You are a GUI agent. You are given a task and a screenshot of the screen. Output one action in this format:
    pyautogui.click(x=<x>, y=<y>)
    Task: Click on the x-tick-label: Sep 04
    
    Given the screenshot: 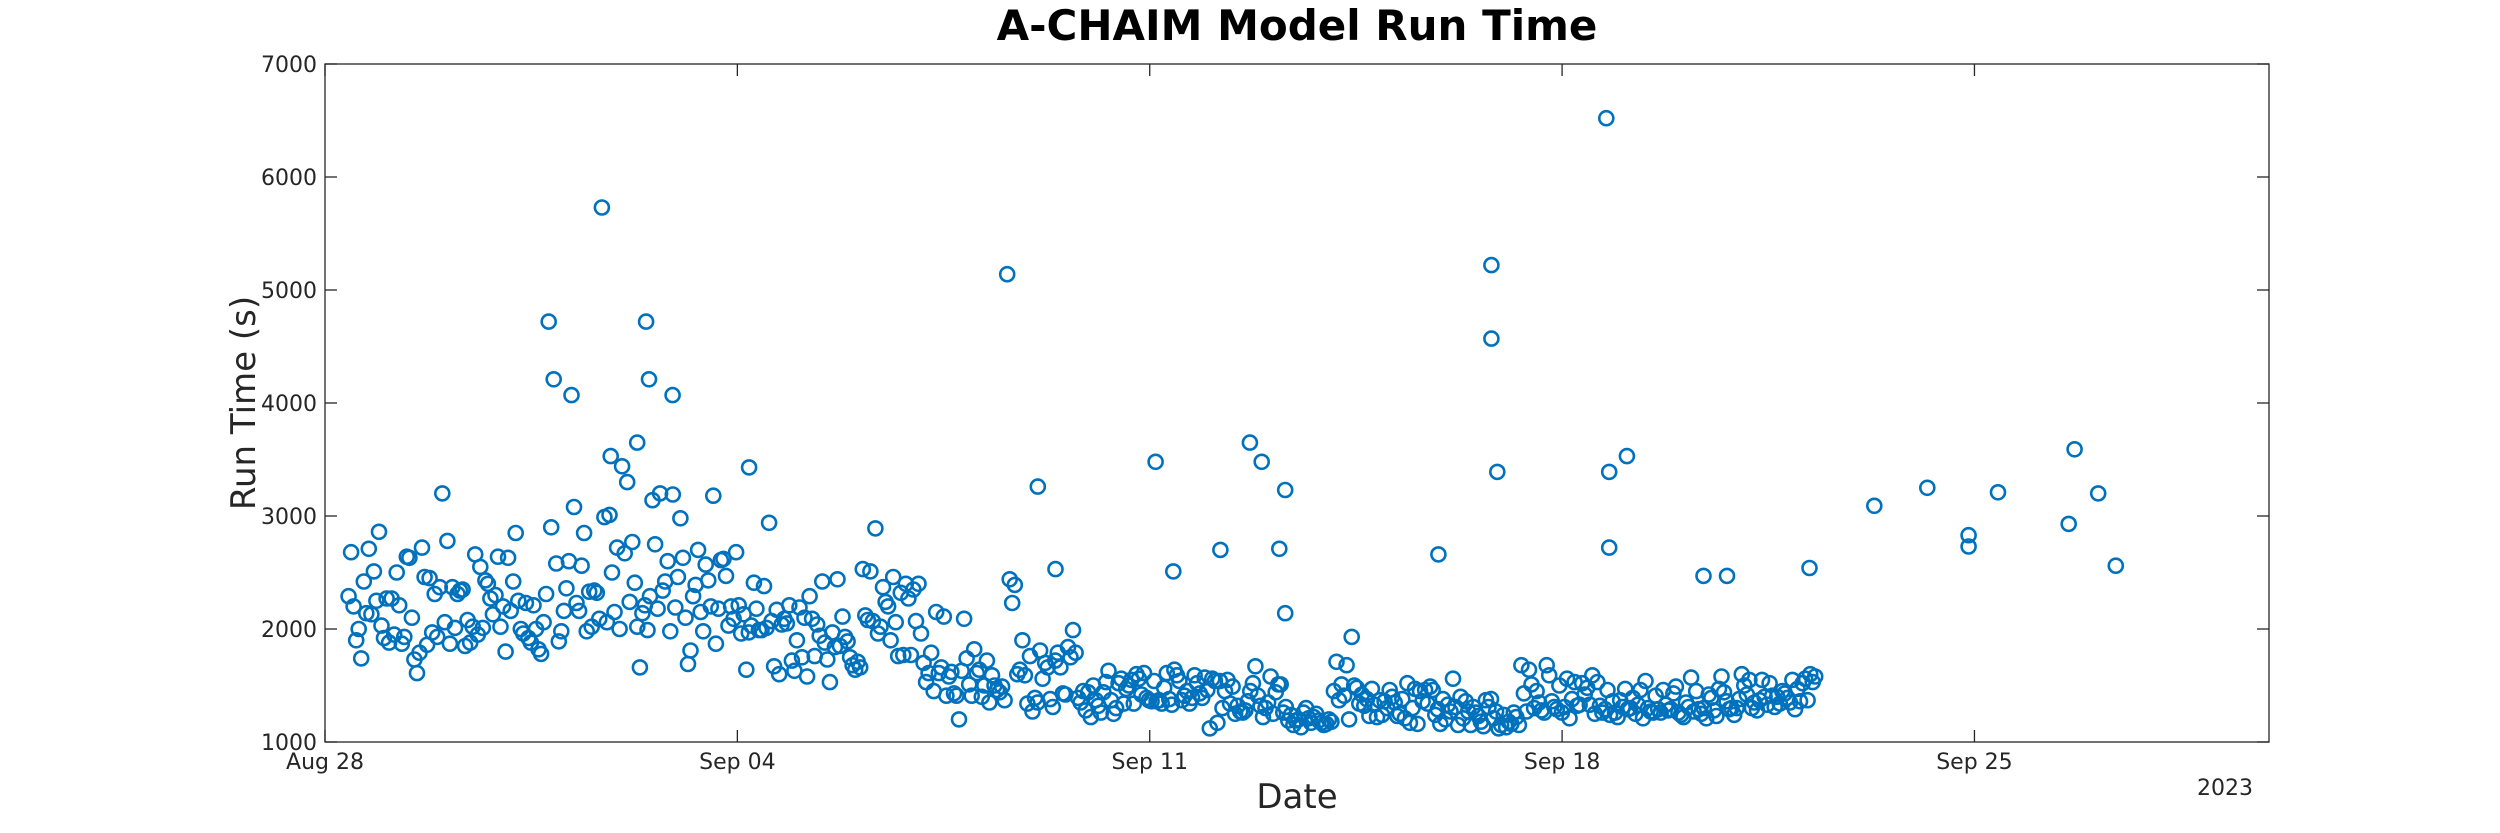 What is the action you would take?
    pyautogui.click(x=737, y=762)
    